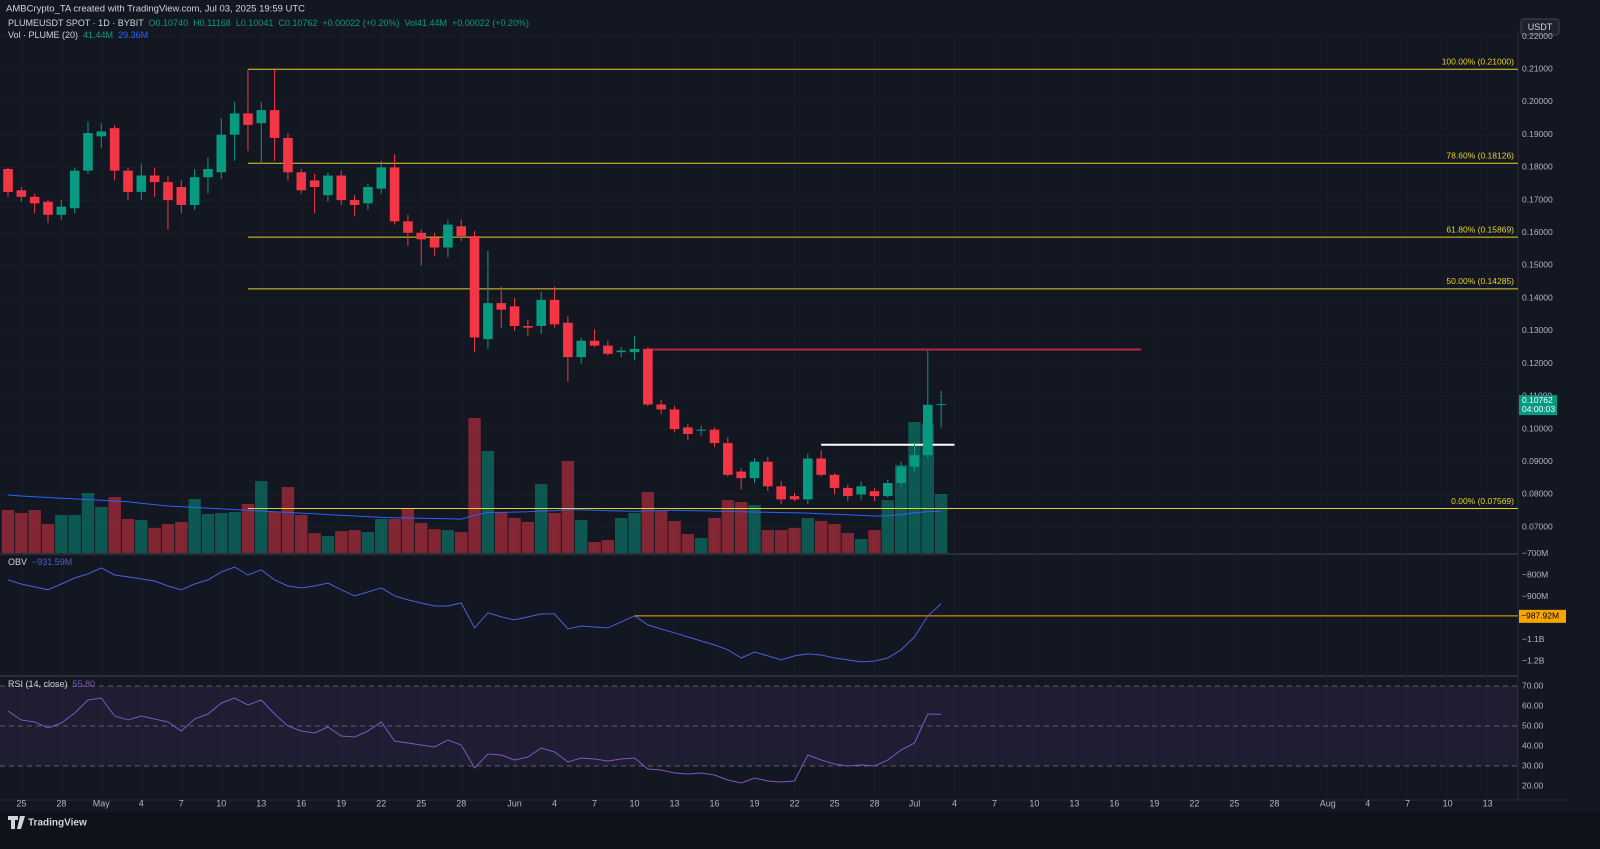 The image size is (1600, 849). What do you see at coordinates (1537, 199) in the screenshot?
I see `y-tick-label: 0.17000` at bounding box center [1537, 199].